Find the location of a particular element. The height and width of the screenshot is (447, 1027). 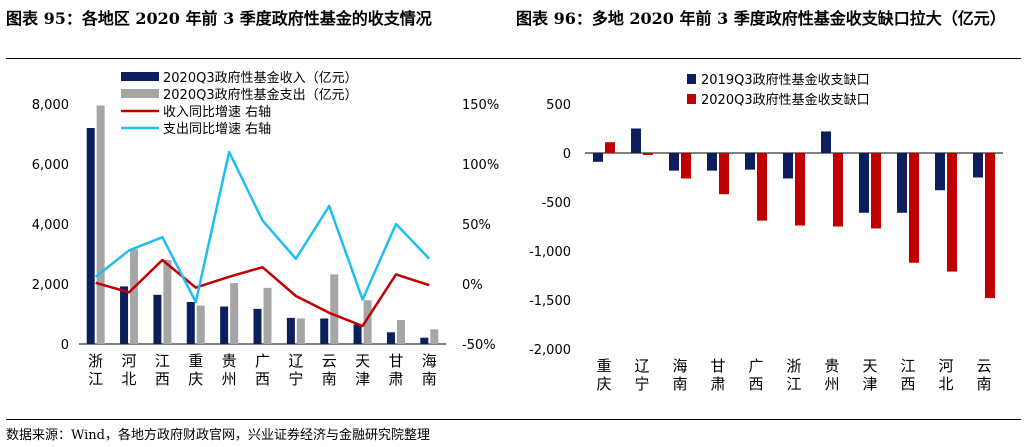

left-x-tick-label: 海南 is located at coordinates (429, 370).